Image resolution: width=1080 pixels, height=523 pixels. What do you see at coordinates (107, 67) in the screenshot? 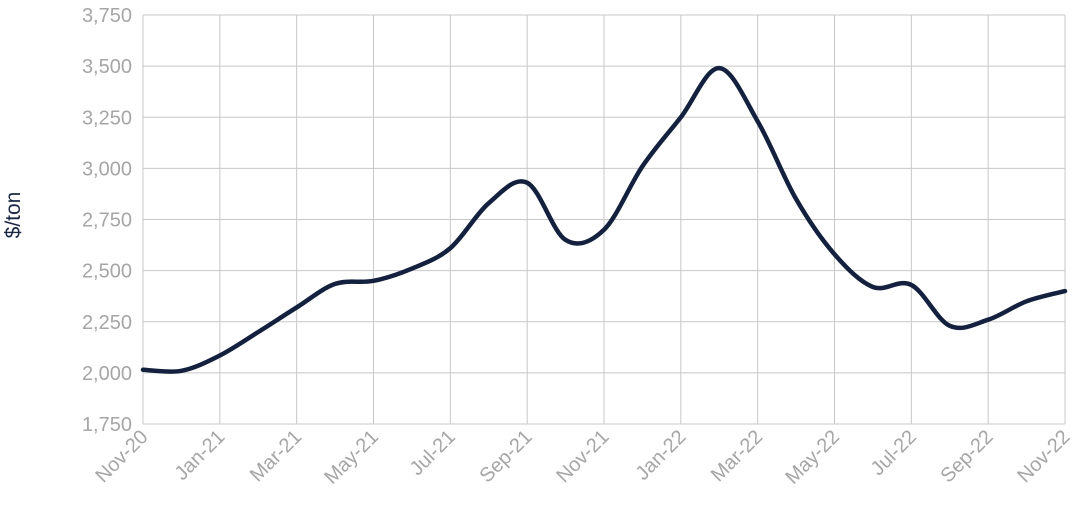
I see `y-tick-label: 3,500` at bounding box center [107, 67].